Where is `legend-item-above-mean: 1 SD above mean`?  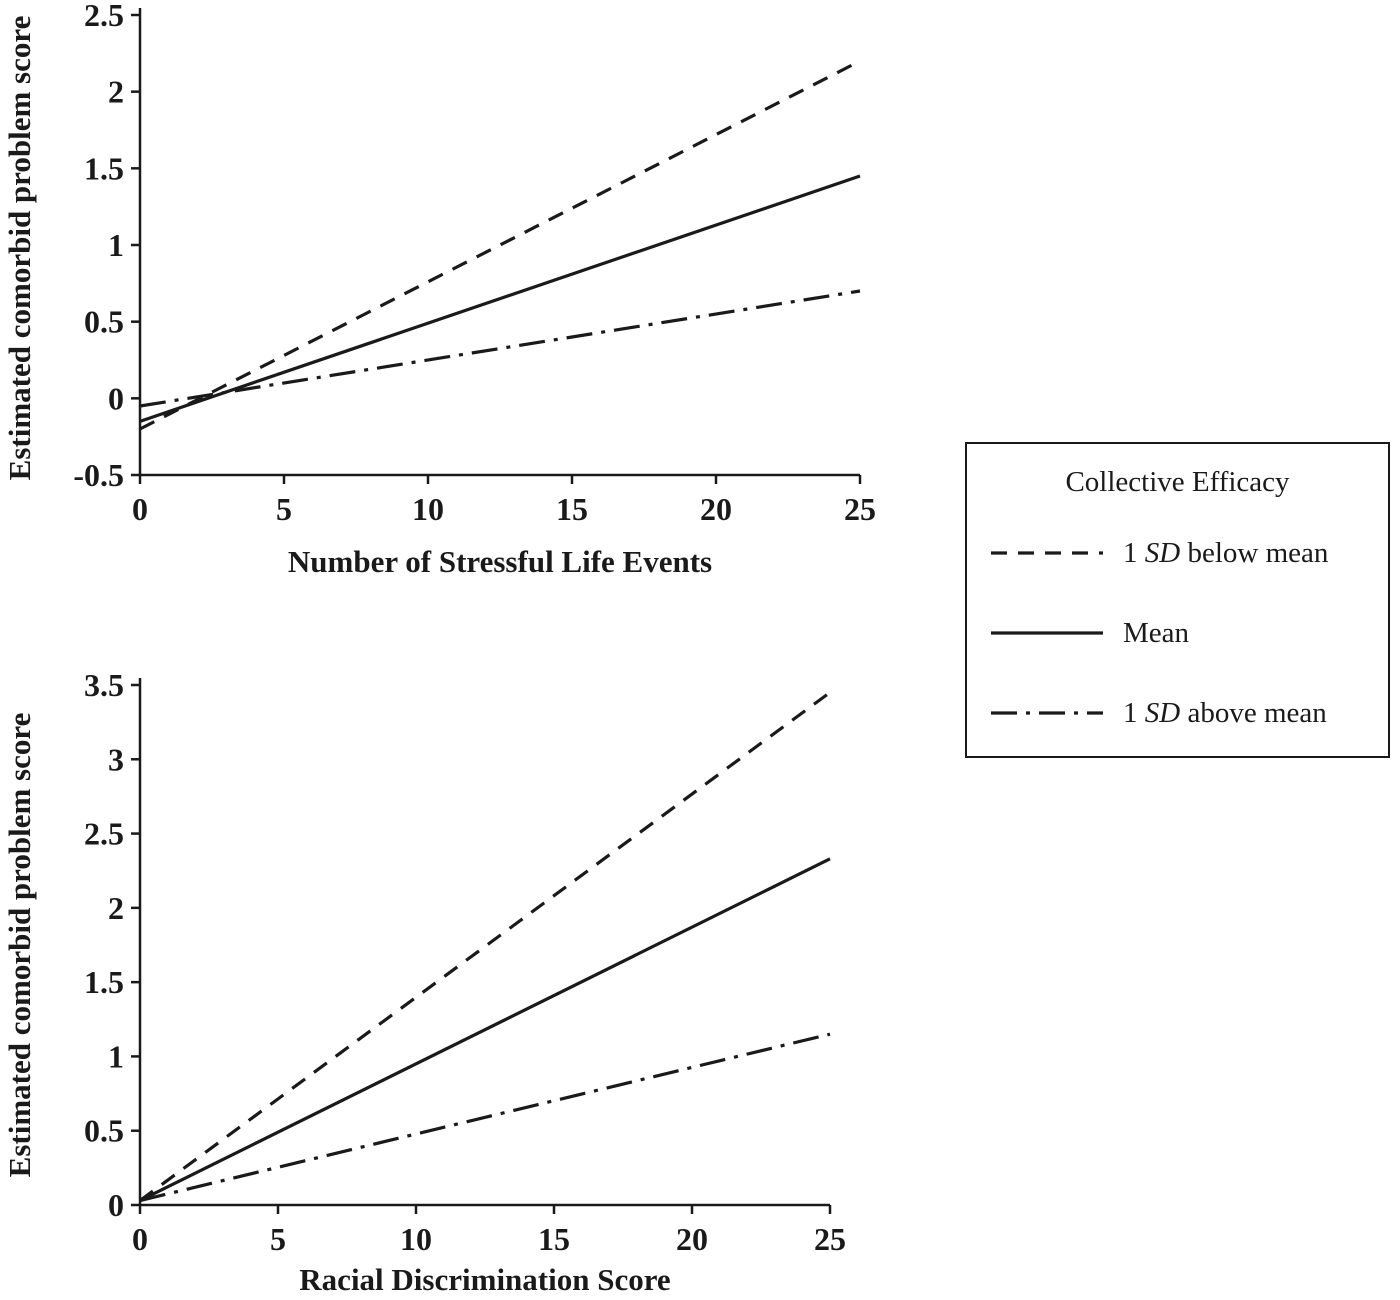
legend-item-above-mean: 1 SD above mean is located at coordinates (1187, 713).